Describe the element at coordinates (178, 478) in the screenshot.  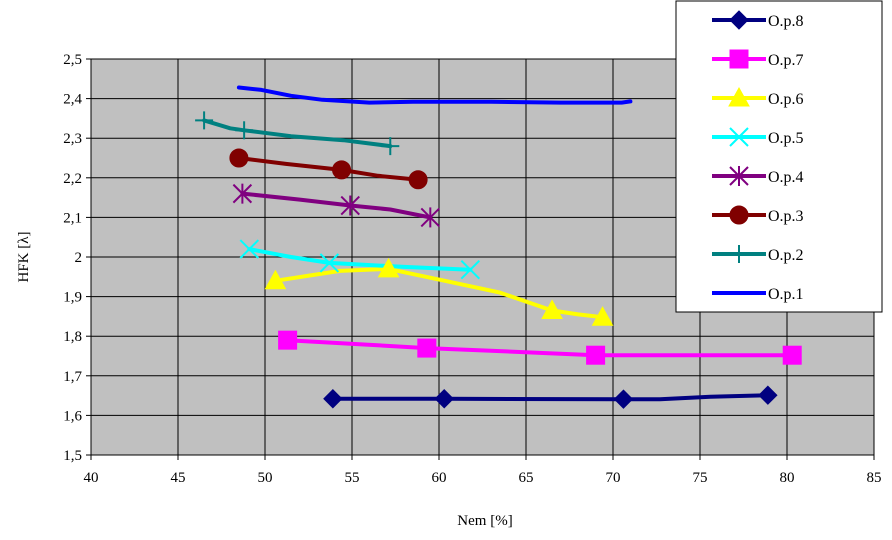
I see `x-tick-label: 45` at that location.